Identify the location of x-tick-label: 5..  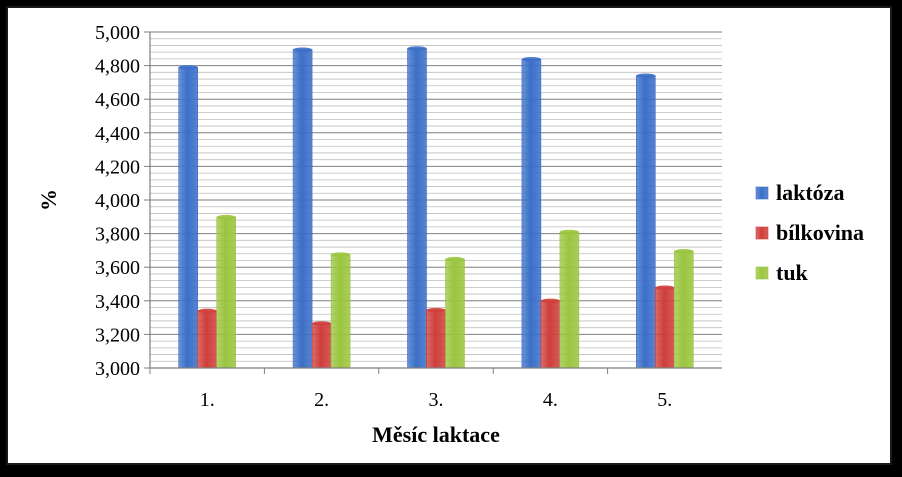
(664, 400).